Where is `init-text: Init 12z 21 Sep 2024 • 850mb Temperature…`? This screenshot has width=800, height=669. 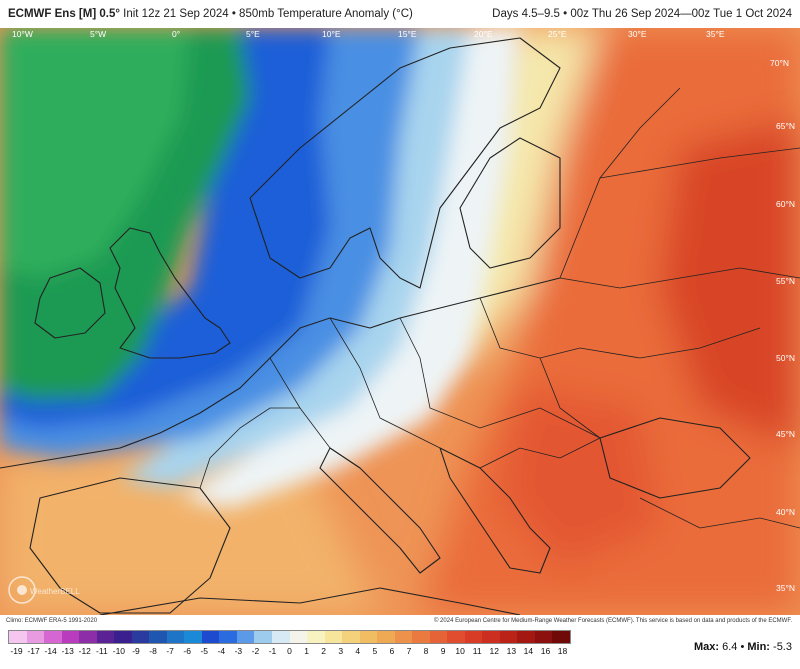 init-text: Init 12z 21 Sep 2024 • 850mb Temperature… is located at coordinates (268, 14).